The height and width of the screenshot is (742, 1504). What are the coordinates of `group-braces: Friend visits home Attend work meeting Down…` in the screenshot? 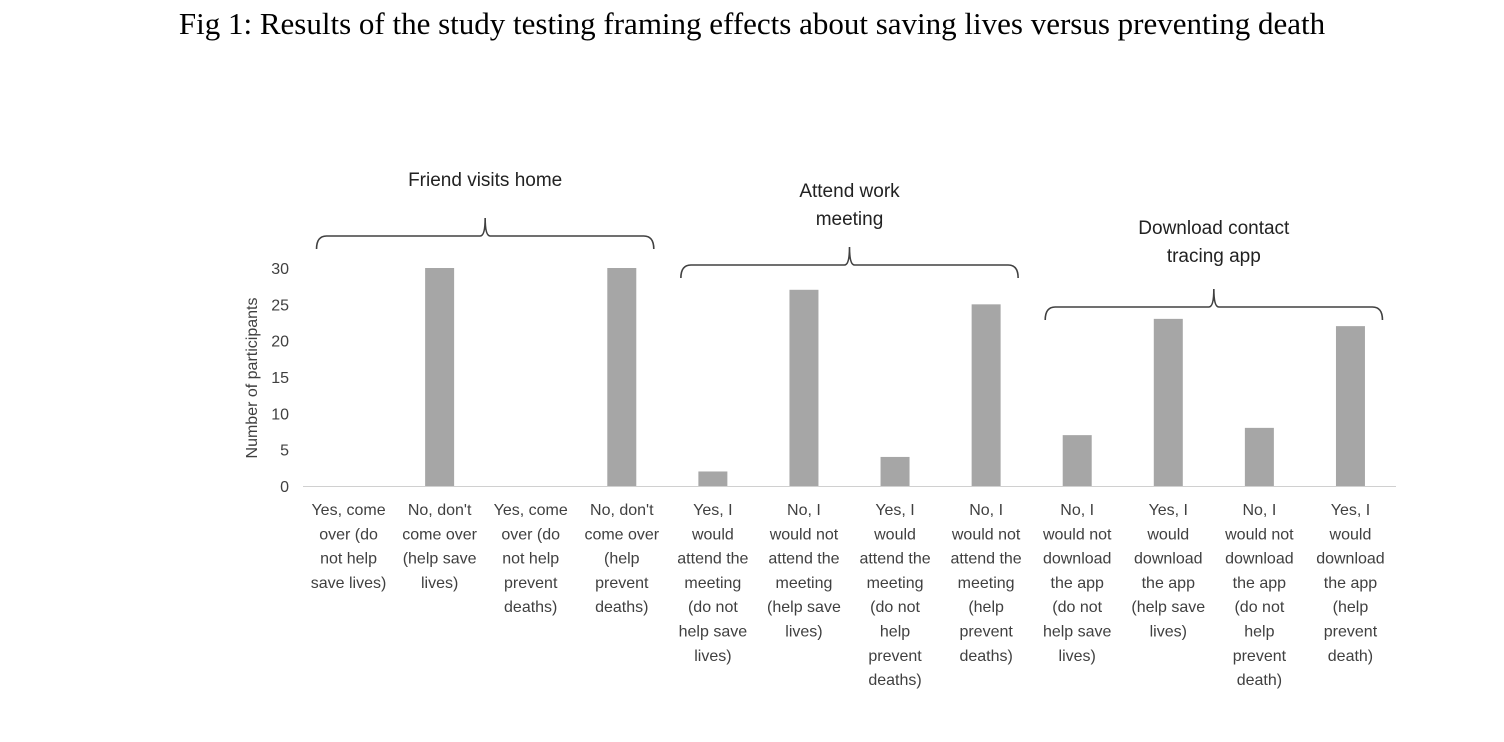 It's located at (849, 245).